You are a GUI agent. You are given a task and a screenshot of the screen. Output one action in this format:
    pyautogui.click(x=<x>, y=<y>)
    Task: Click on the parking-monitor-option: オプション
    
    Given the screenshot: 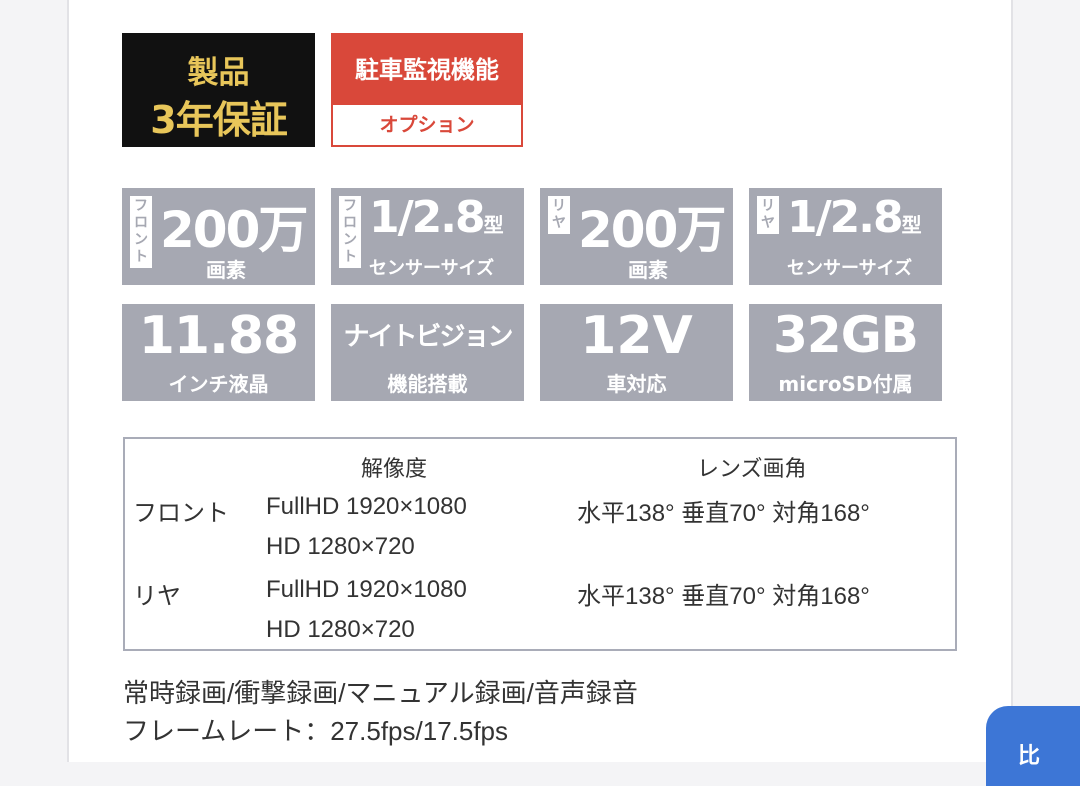 What is the action you would take?
    pyautogui.click(x=427, y=125)
    